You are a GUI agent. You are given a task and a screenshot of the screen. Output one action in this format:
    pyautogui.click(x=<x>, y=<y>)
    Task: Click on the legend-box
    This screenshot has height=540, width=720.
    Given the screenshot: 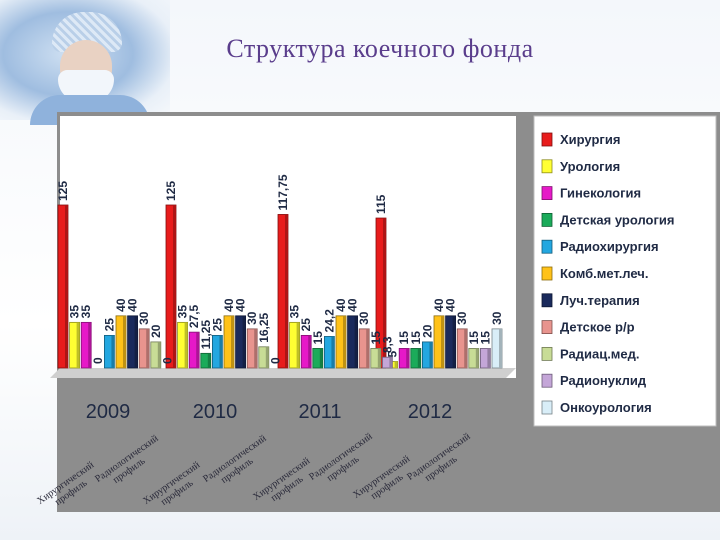 What is the action you would take?
    pyautogui.click(x=625, y=271)
    